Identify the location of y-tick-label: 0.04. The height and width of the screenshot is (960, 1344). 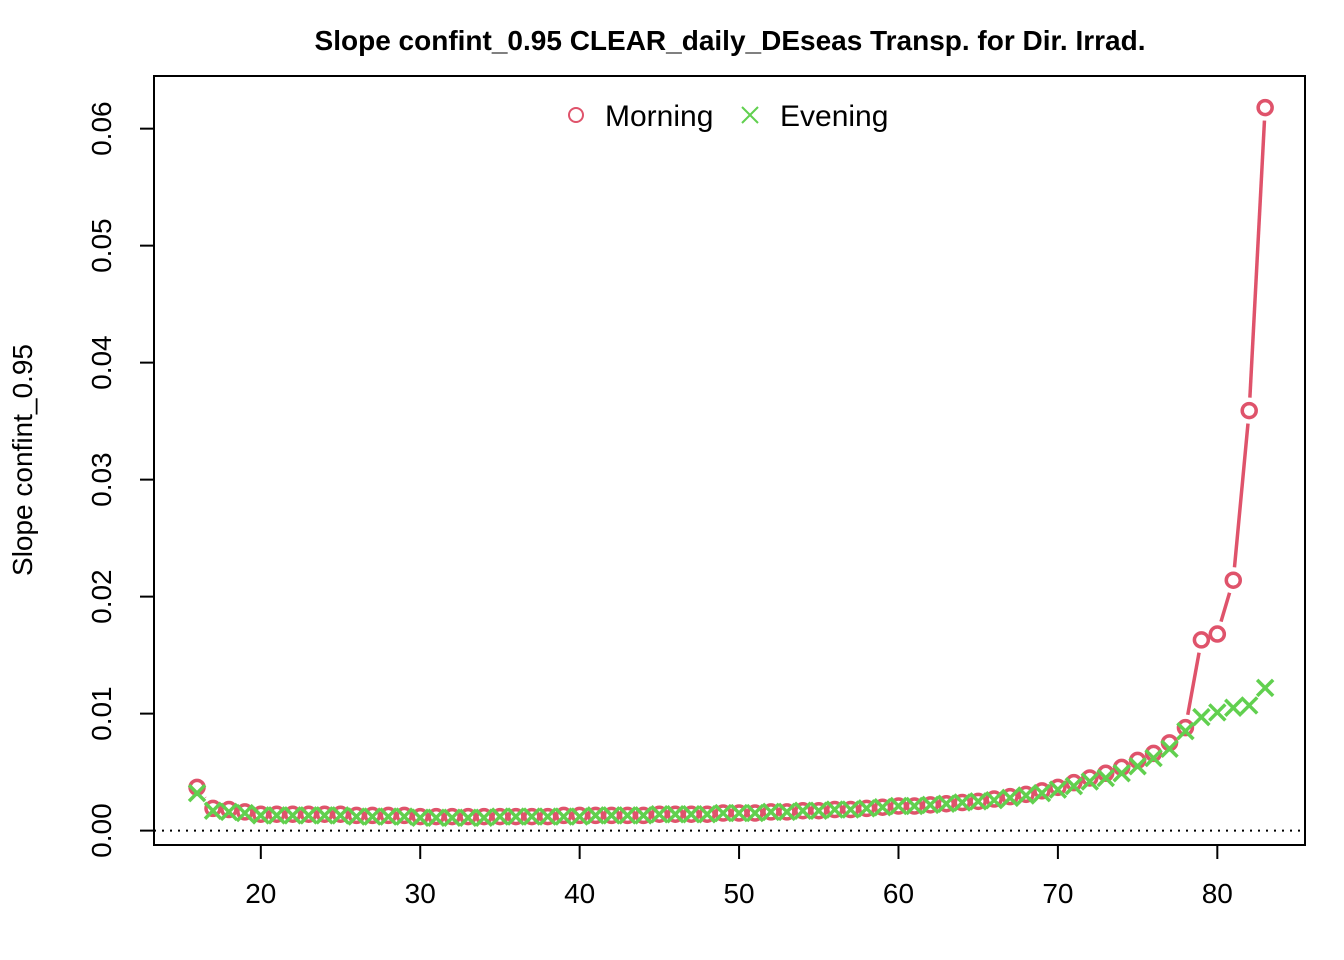
(101, 362).